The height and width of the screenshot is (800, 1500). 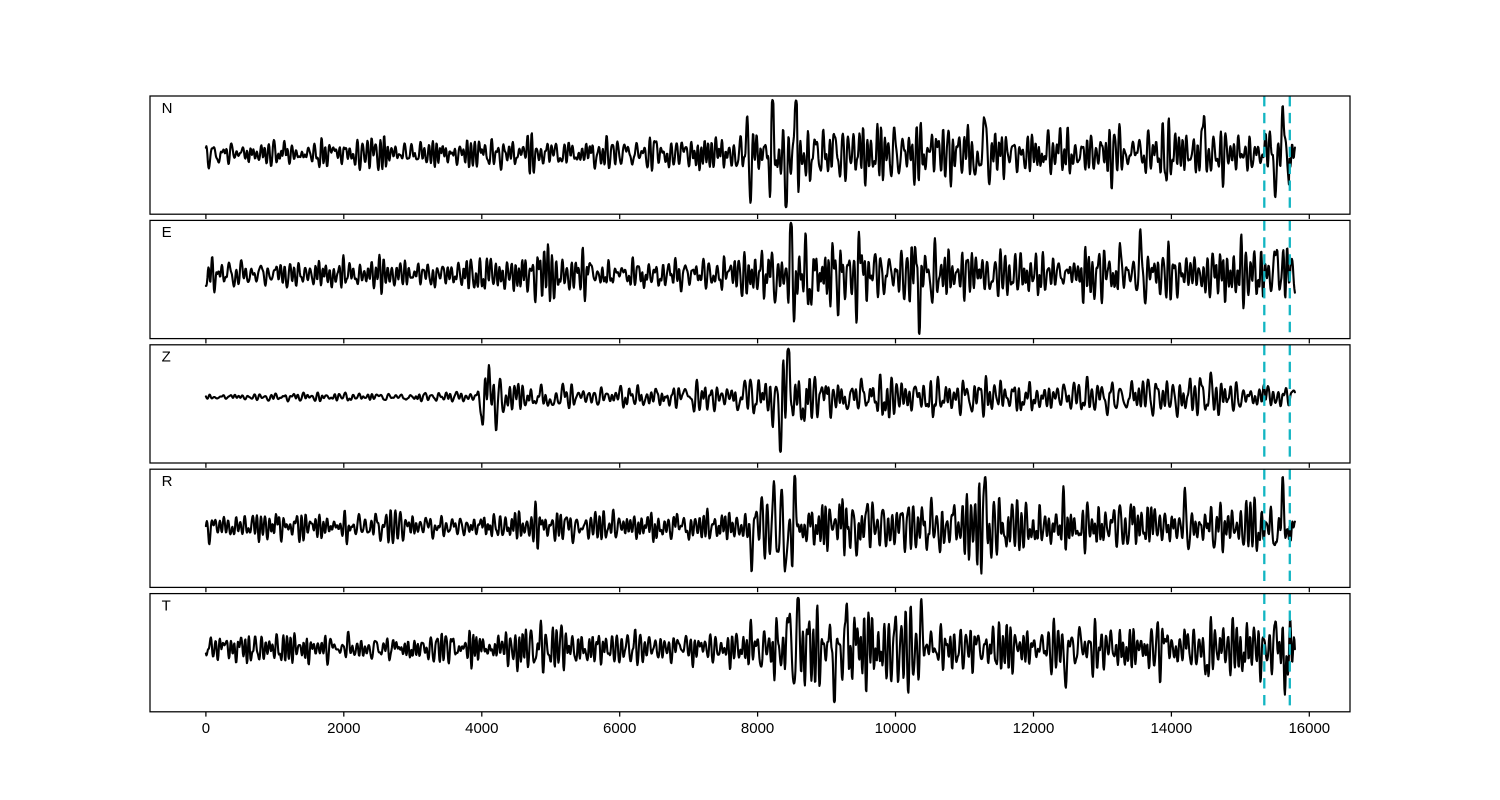 I want to click on svg-text: 4000, so click(x=481, y=728).